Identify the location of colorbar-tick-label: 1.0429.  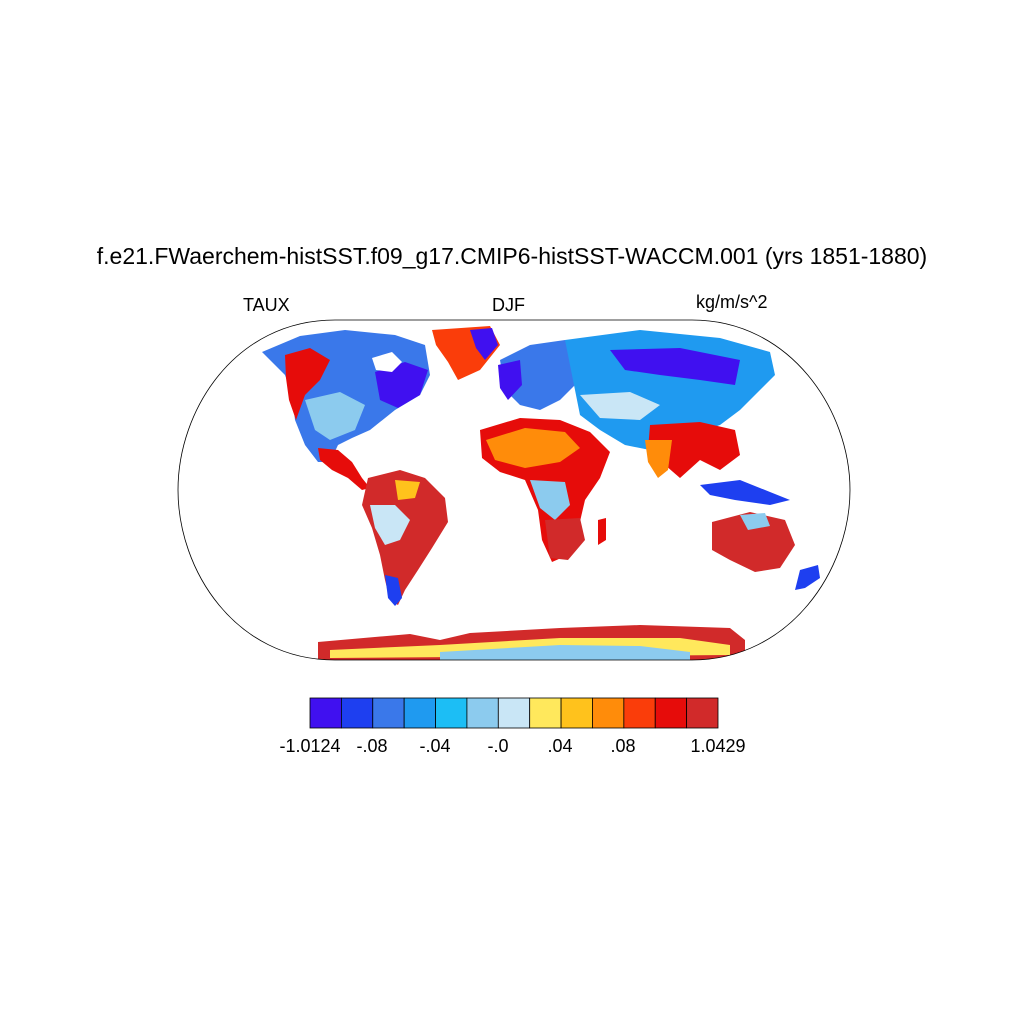
(717, 746).